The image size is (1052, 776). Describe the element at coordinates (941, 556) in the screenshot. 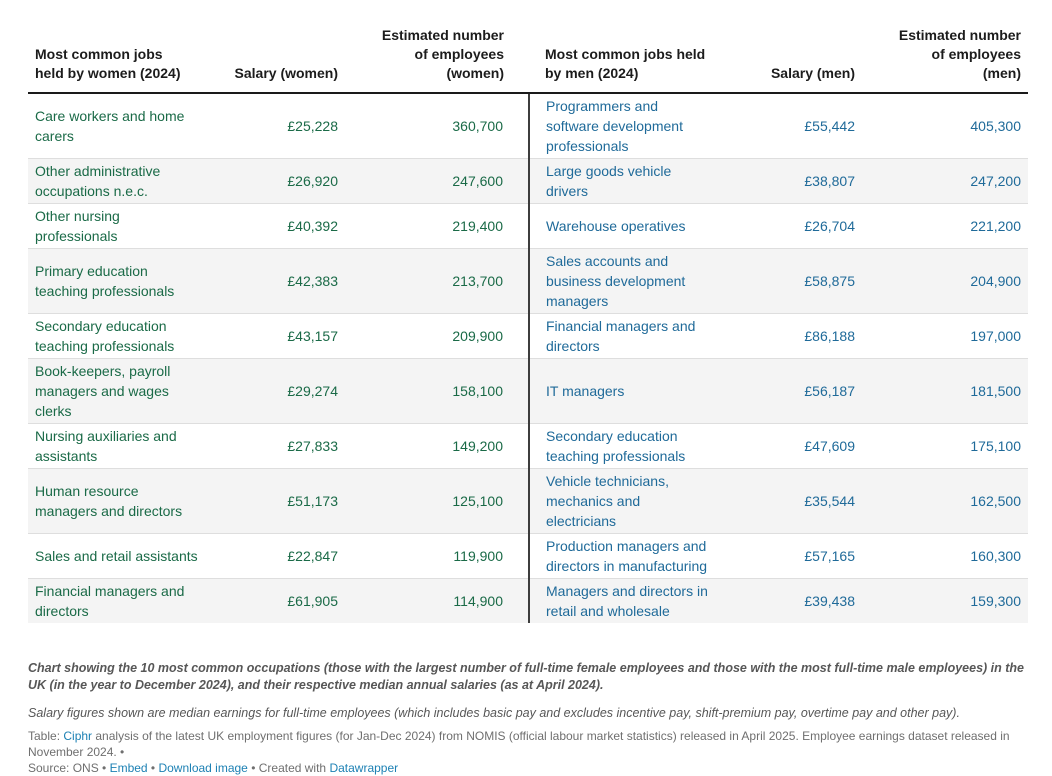

I see `cell-men-employees: 160,300` at that location.